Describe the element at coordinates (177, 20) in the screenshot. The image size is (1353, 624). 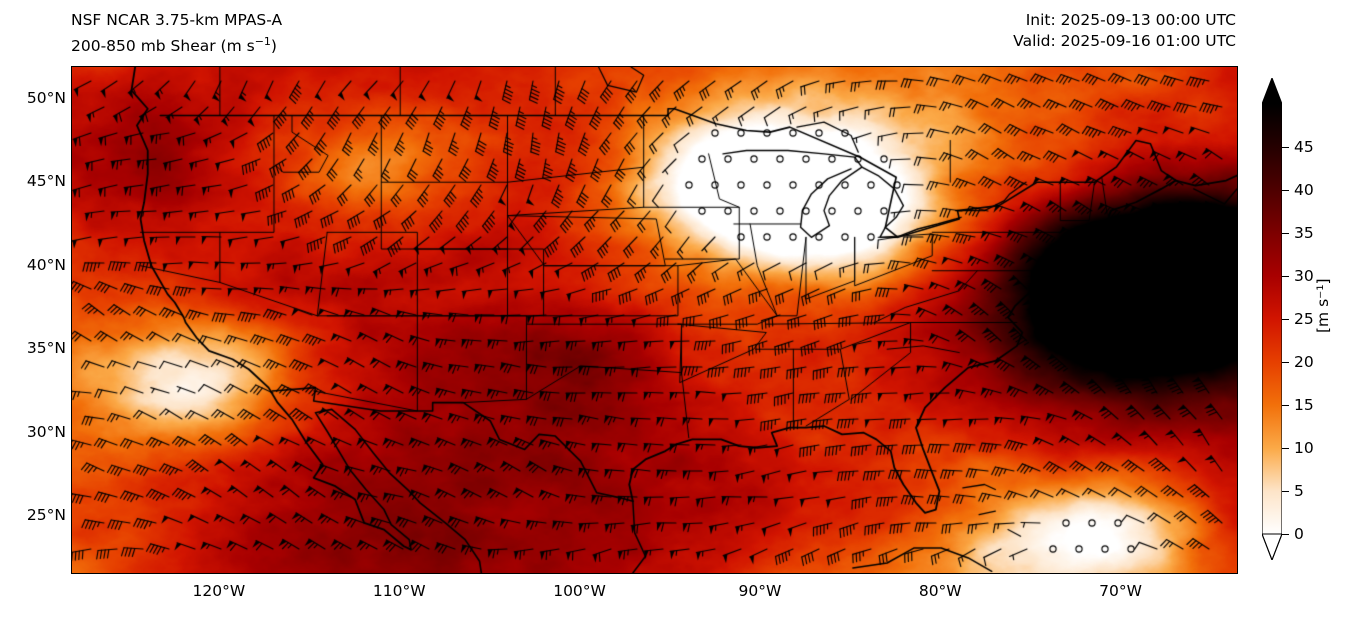
I see `model-title: NSF NCAR 3.75-km MPAS-A` at that location.